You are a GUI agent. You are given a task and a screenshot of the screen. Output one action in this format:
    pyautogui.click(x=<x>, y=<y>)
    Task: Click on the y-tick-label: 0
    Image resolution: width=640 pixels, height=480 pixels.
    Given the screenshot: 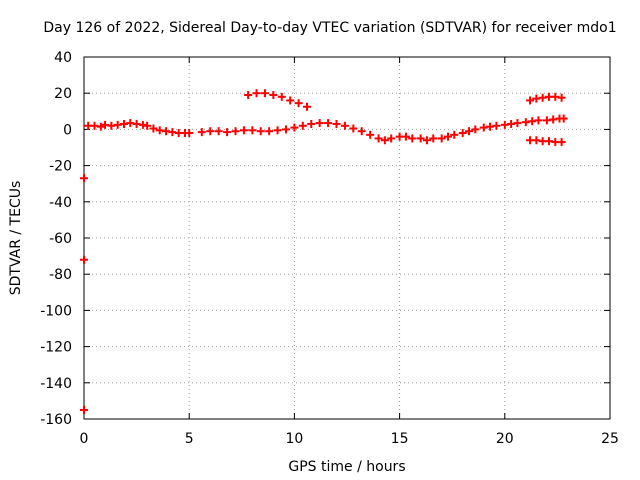 What is the action you would take?
    pyautogui.click(x=67, y=130)
    